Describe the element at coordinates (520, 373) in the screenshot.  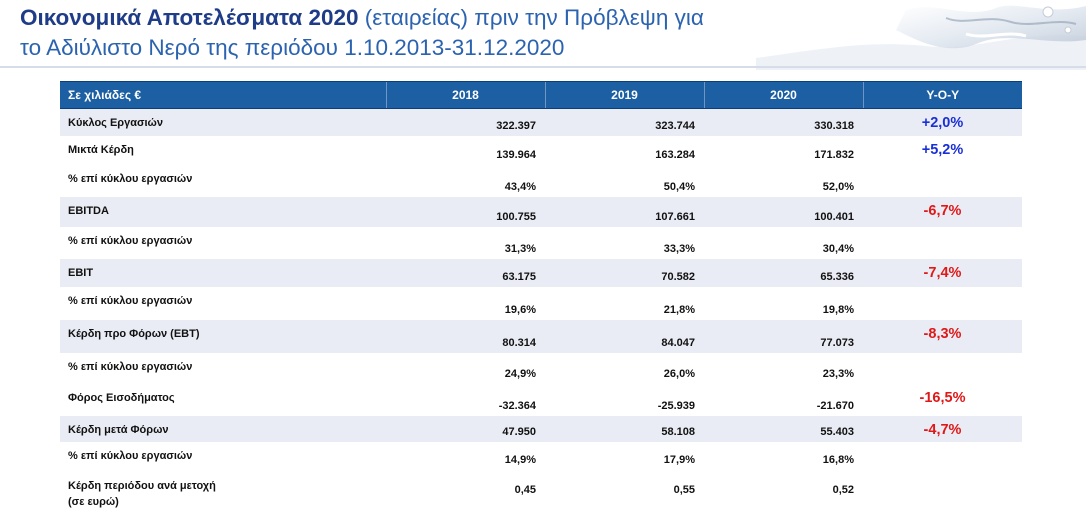
I see `cell-2018: 24,9%` at that location.